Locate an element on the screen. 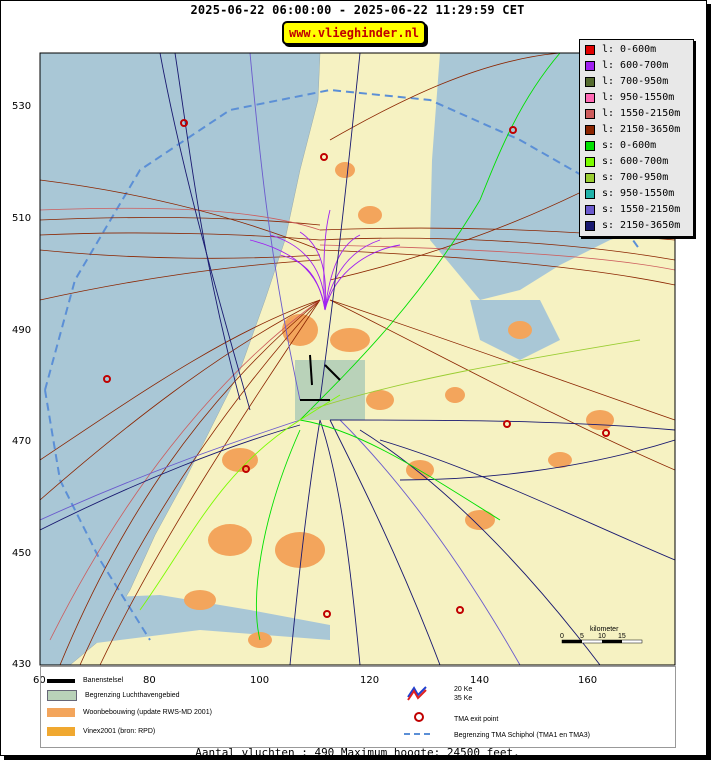  y-tick: 450 is located at coordinates (22, 553).